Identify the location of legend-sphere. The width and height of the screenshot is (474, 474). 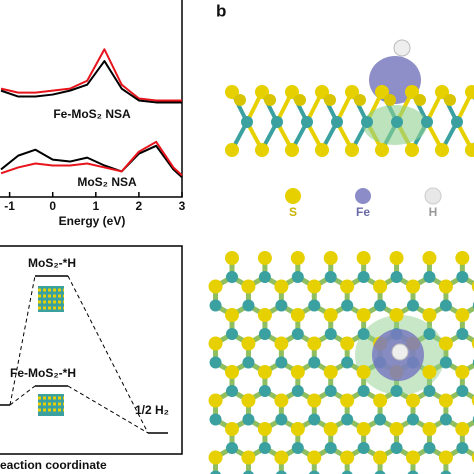
(433, 196).